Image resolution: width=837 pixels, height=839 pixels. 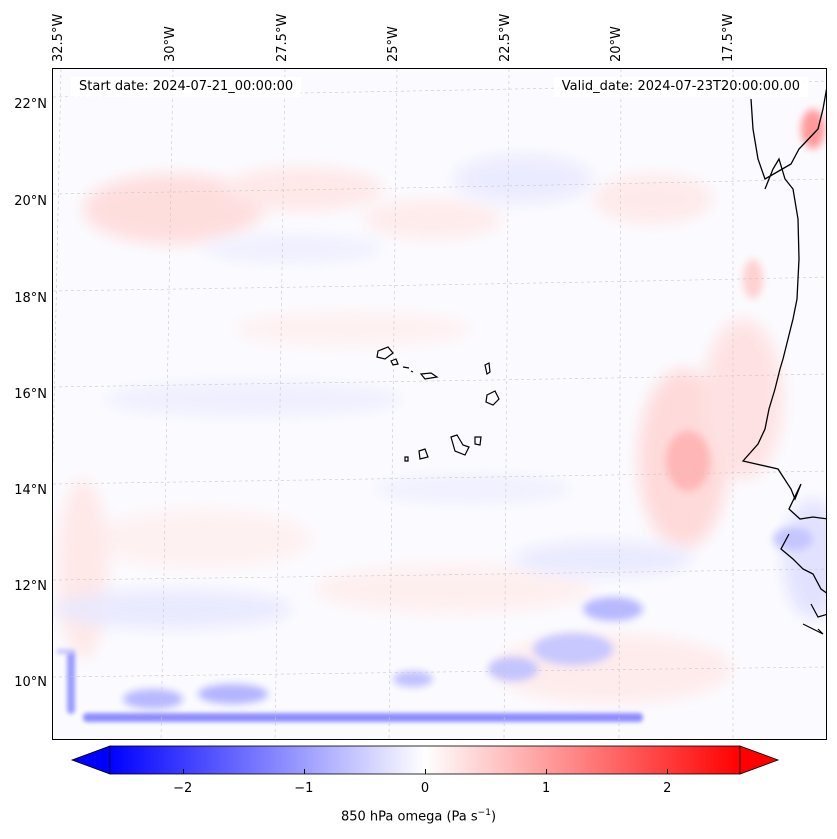 What do you see at coordinates (30, 682) in the screenshot?
I see `lat-label-10n: 10°N` at bounding box center [30, 682].